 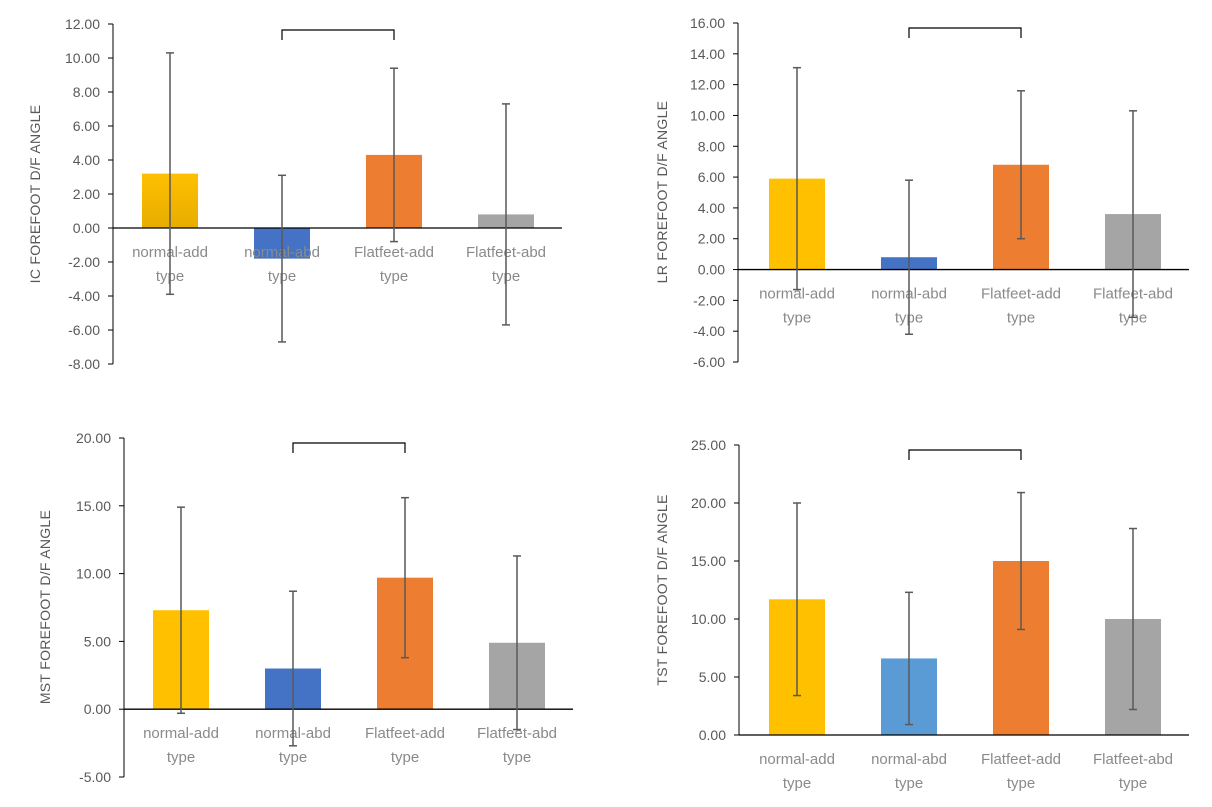 What do you see at coordinates (95, 777) in the screenshot?
I see `mst-y-tick-label: -5.00` at bounding box center [95, 777].